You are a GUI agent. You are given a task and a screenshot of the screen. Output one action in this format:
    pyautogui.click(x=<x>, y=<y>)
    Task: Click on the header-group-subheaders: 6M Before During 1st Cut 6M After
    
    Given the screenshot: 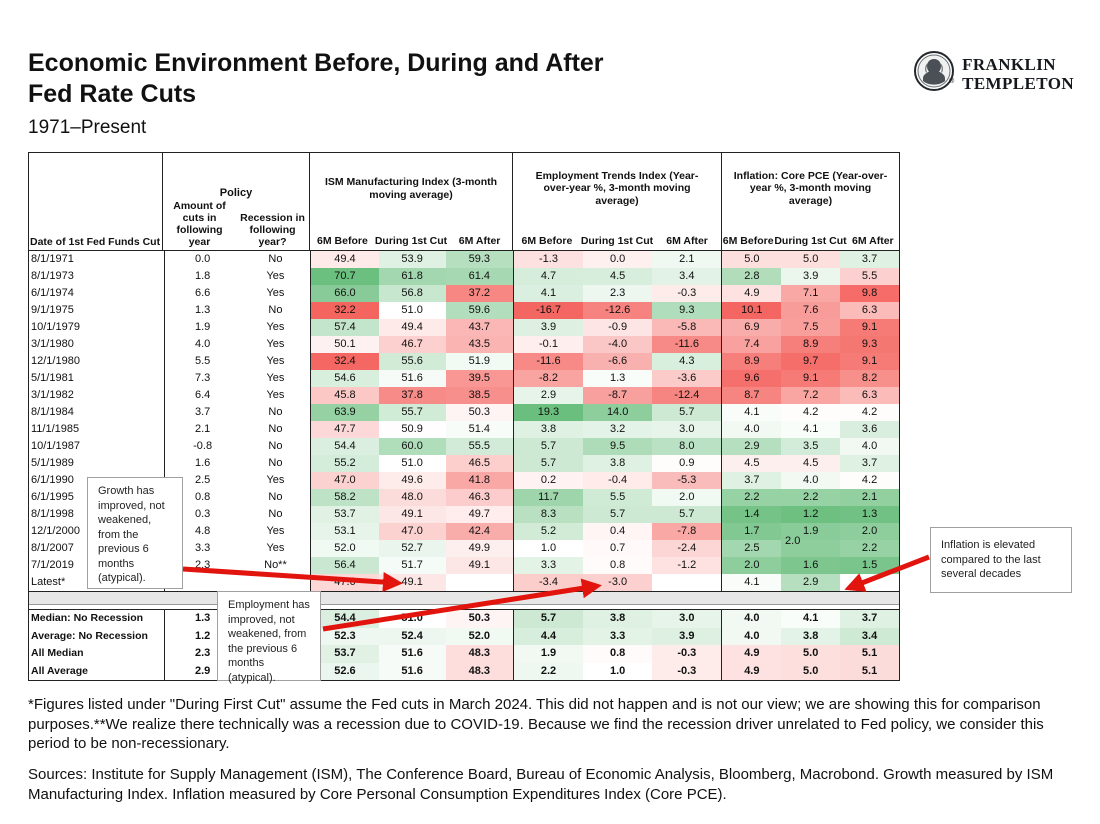 What is the action you would take?
    pyautogui.click(x=617, y=242)
    